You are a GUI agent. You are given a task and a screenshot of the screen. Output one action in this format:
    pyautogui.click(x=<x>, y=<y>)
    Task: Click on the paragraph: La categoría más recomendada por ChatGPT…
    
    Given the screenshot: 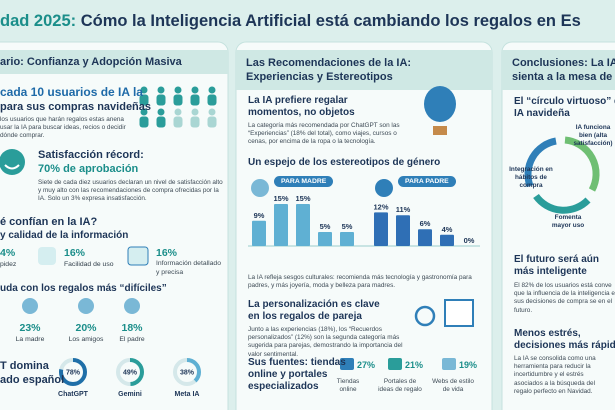 What is the action you would take?
    pyautogui.click(x=324, y=134)
    